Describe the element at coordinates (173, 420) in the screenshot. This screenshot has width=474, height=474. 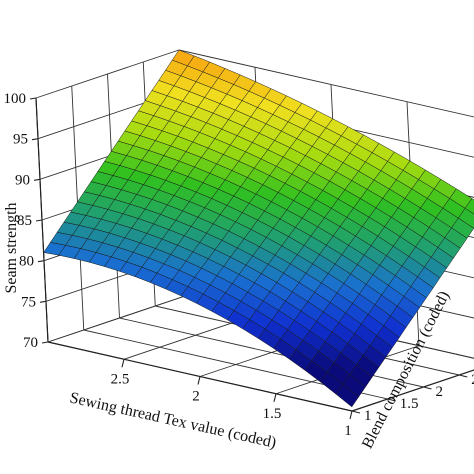
I see `x-axis-title: Sewing thread Tex value (coded)` at that location.